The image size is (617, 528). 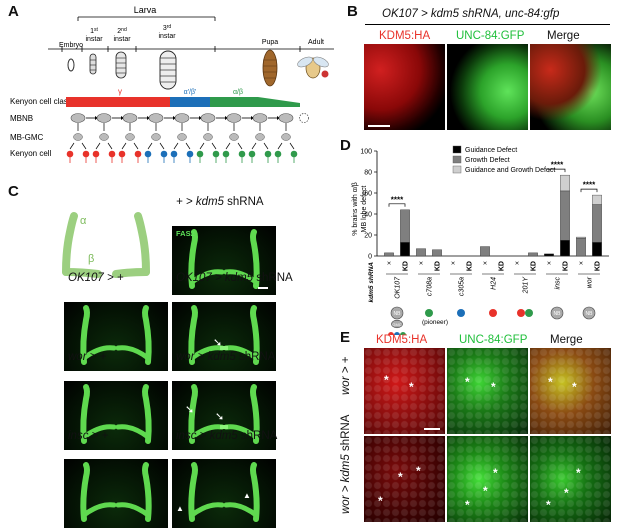 I want to click on adult-fly-icon, so click(x=313, y=67).